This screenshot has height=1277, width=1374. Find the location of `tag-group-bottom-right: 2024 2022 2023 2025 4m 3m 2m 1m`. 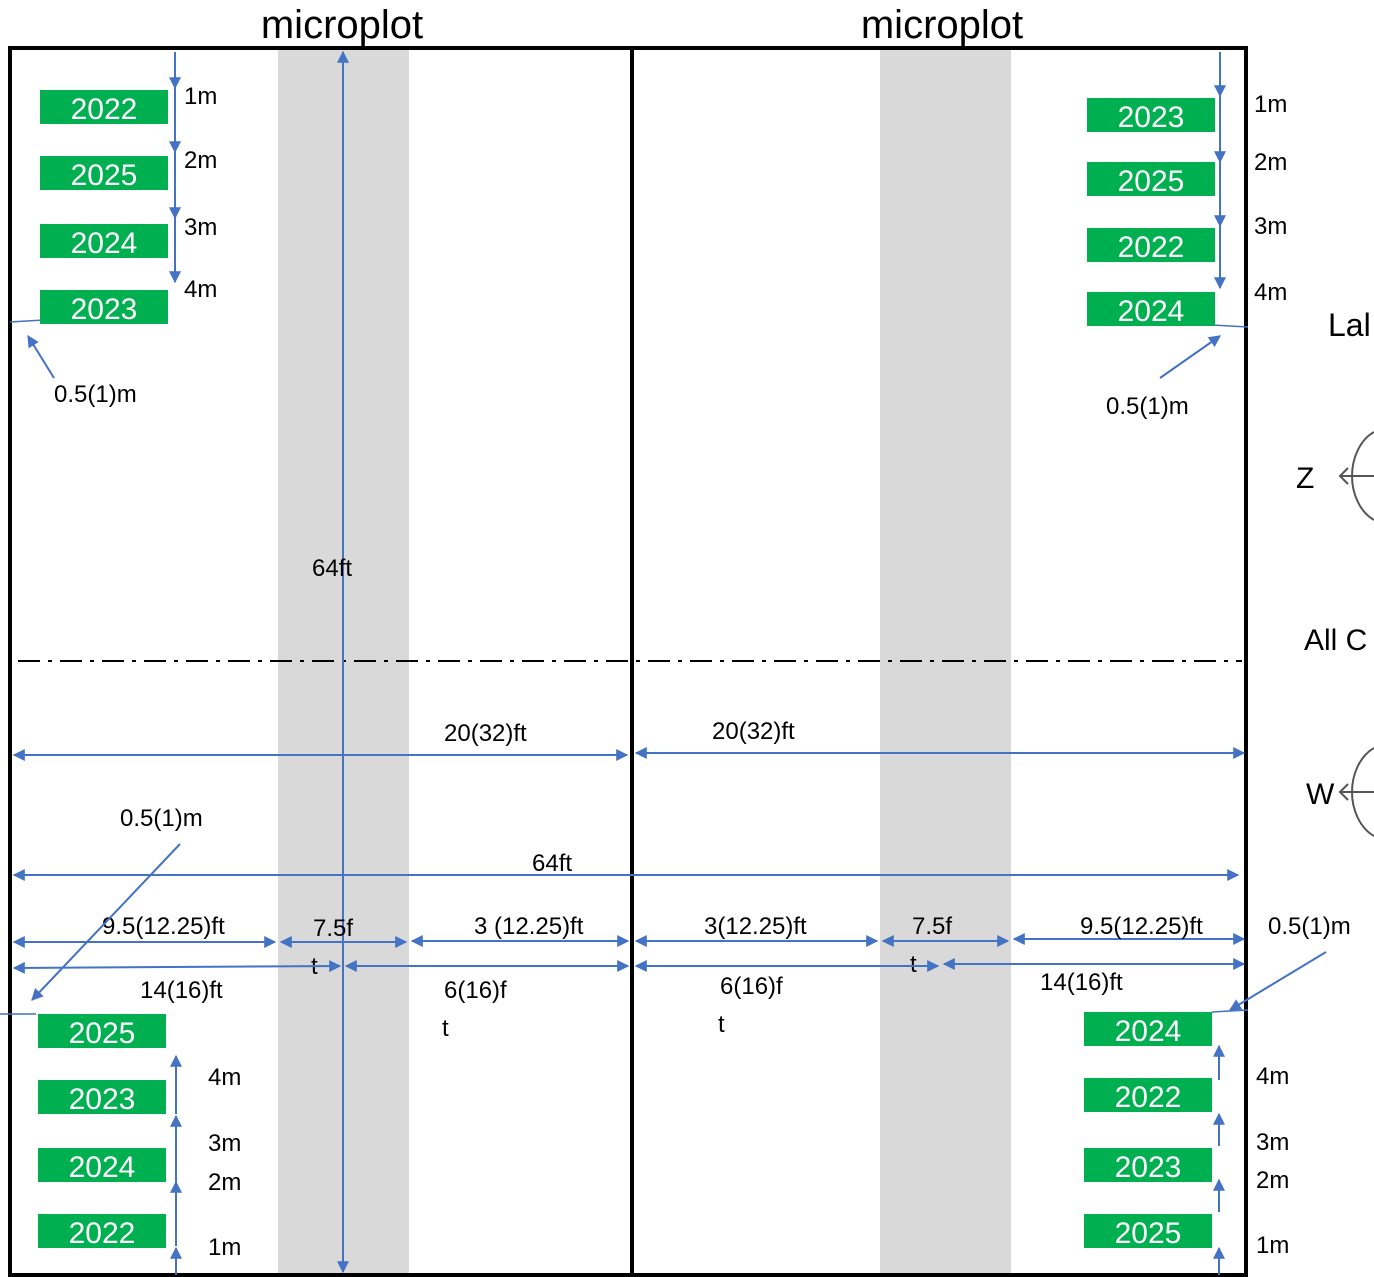

tag-group-bottom-right: 2024 2022 2023 2025 4m 3m 2m 1m is located at coordinates (1186, 1143).